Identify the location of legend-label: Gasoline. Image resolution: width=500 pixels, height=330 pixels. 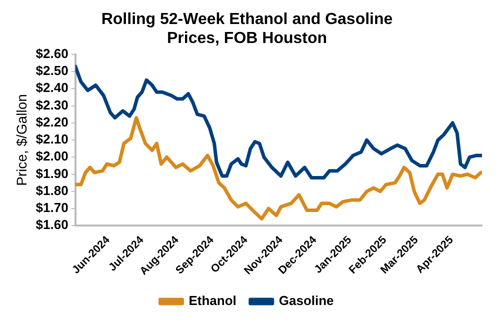
(306, 300).